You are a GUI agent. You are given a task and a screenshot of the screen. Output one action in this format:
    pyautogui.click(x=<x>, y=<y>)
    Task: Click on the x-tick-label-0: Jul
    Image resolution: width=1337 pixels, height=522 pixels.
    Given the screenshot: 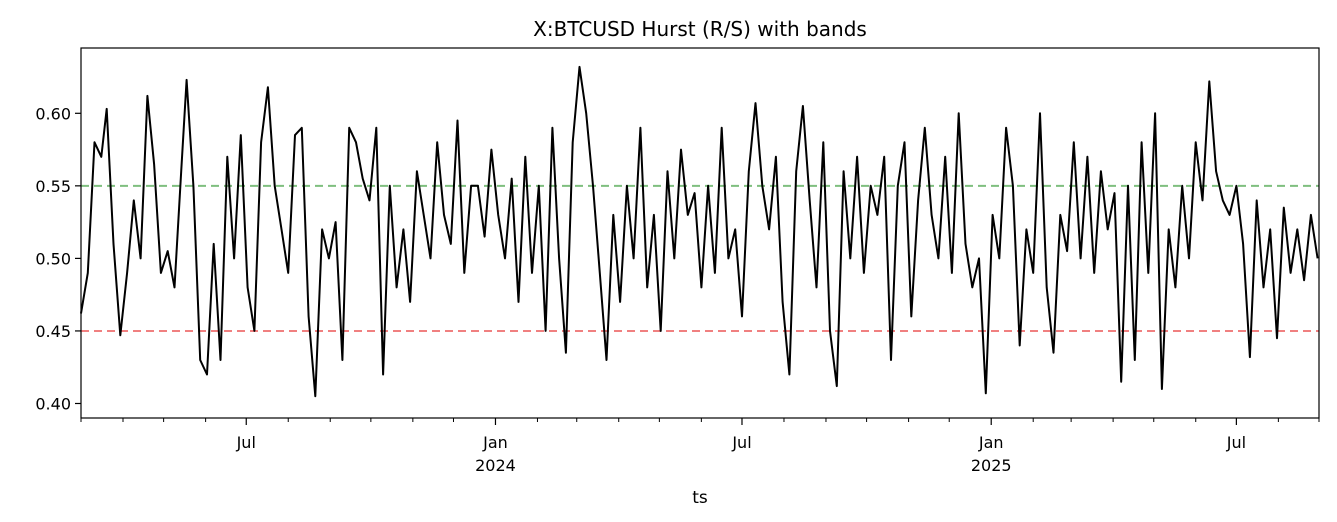 What is the action you would take?
    pyautogui.click(x=246, y=442)
    